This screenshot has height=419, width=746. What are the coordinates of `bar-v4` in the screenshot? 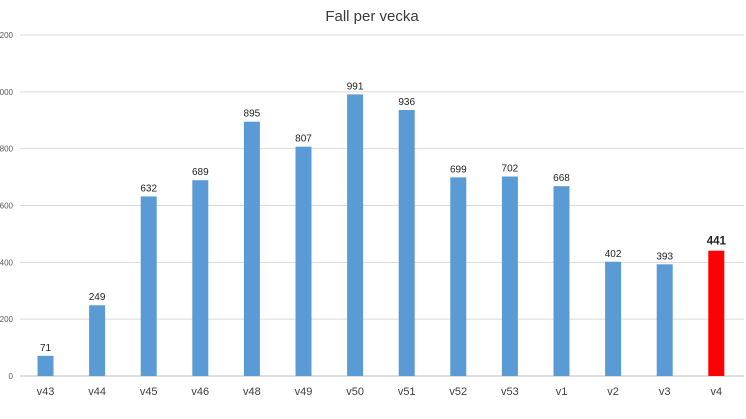 It's located at (716, 313).